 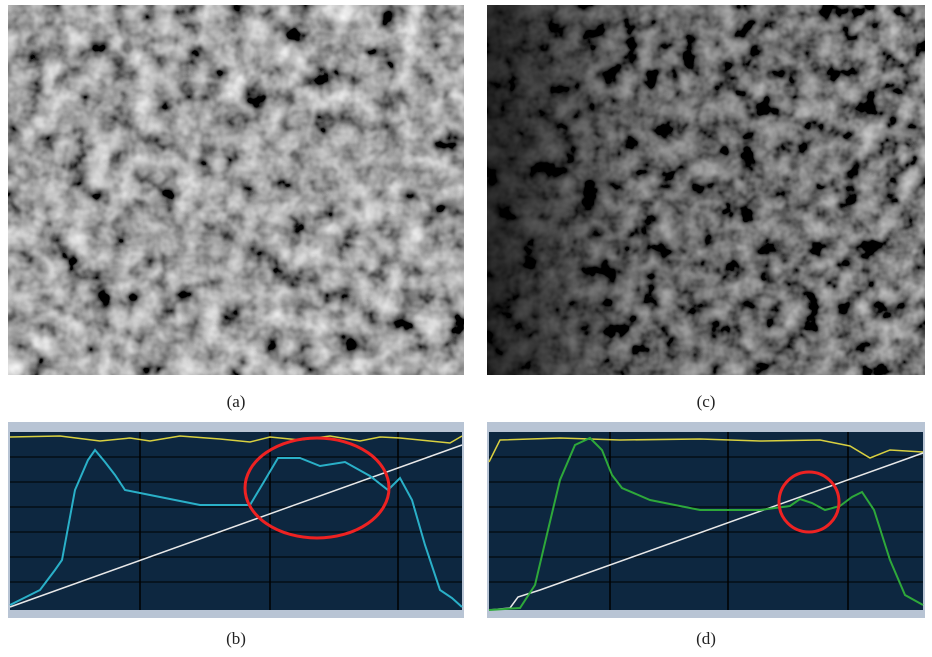 What do you see at coordinates (706, 401) in the screenshot?
I see `panel-label: (c)` at bounding box center [706, 401].